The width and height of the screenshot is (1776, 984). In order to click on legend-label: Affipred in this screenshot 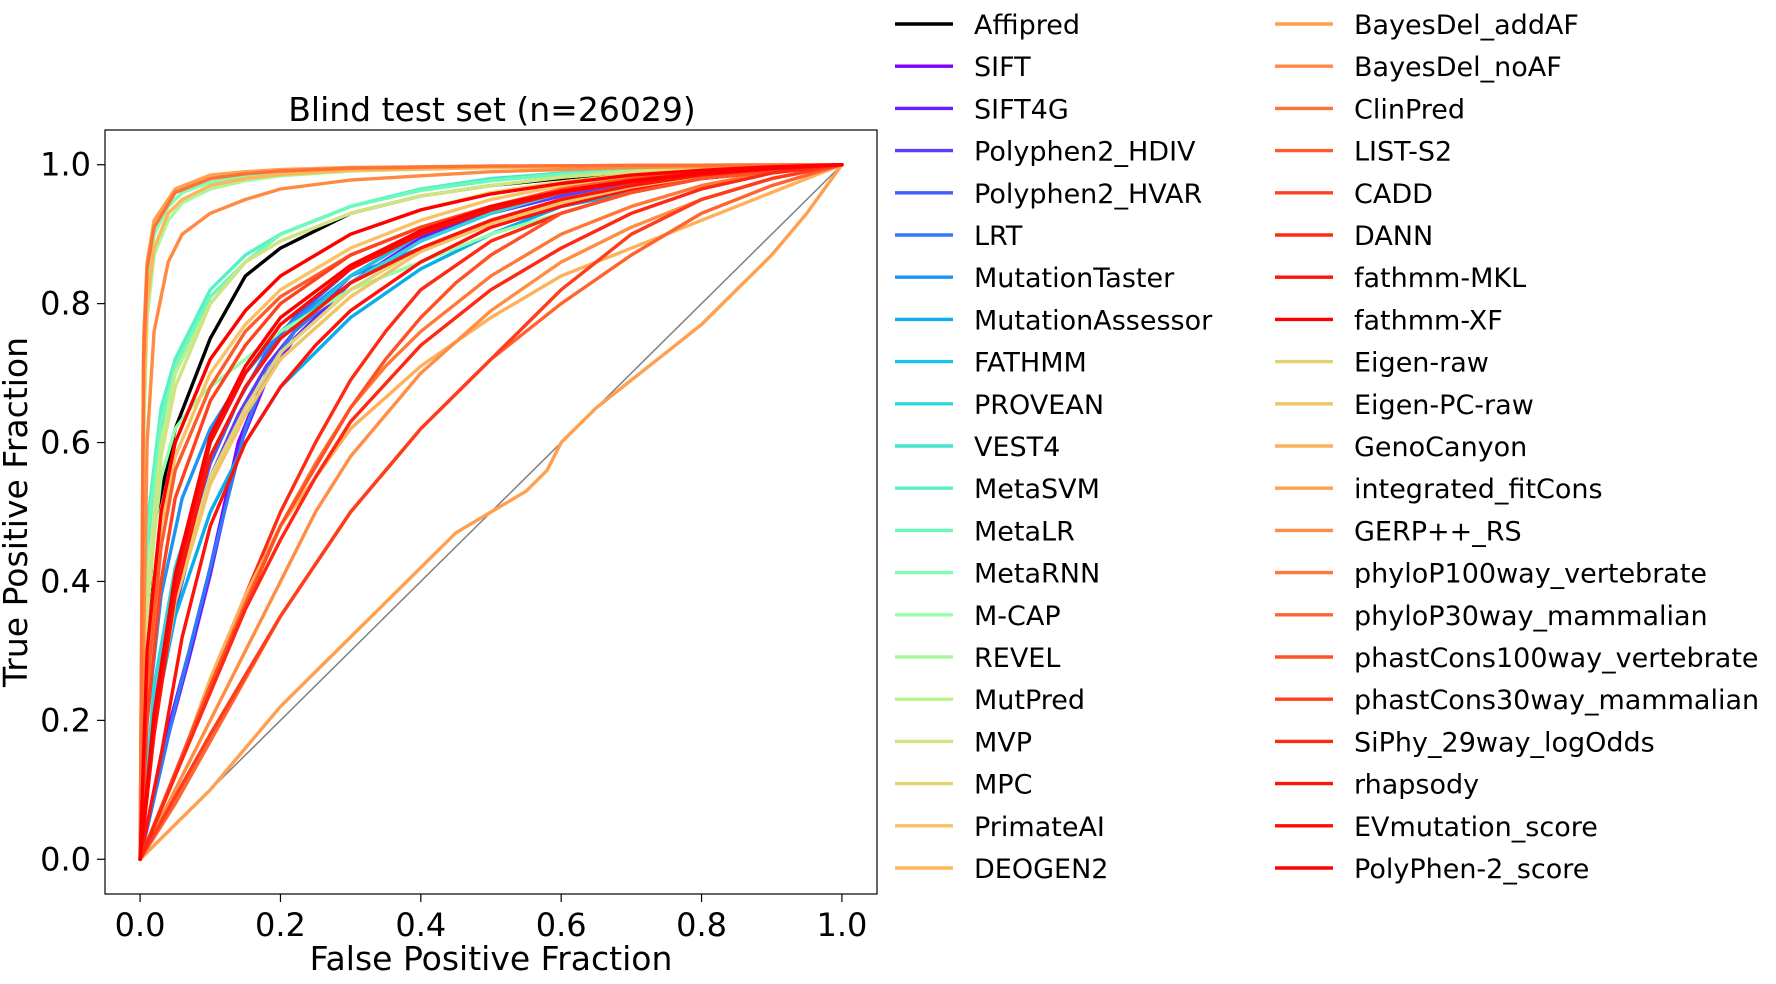, I will do `click(1027, 25)`.